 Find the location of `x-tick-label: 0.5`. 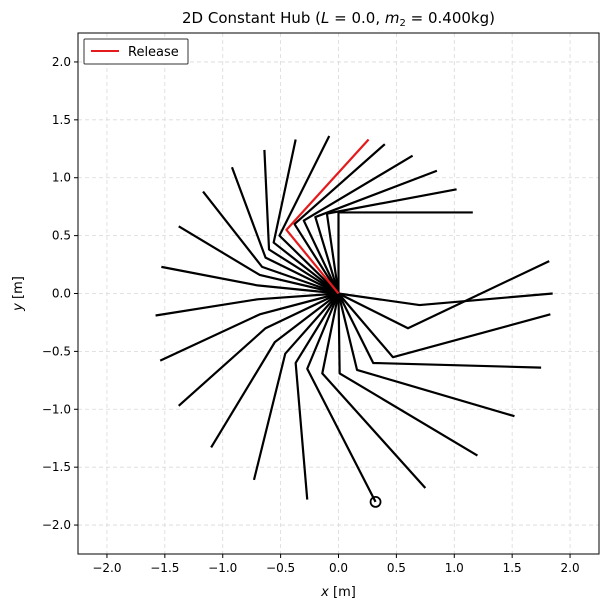

x-tick-label: 0.5 is located at coordinates (396, 568).